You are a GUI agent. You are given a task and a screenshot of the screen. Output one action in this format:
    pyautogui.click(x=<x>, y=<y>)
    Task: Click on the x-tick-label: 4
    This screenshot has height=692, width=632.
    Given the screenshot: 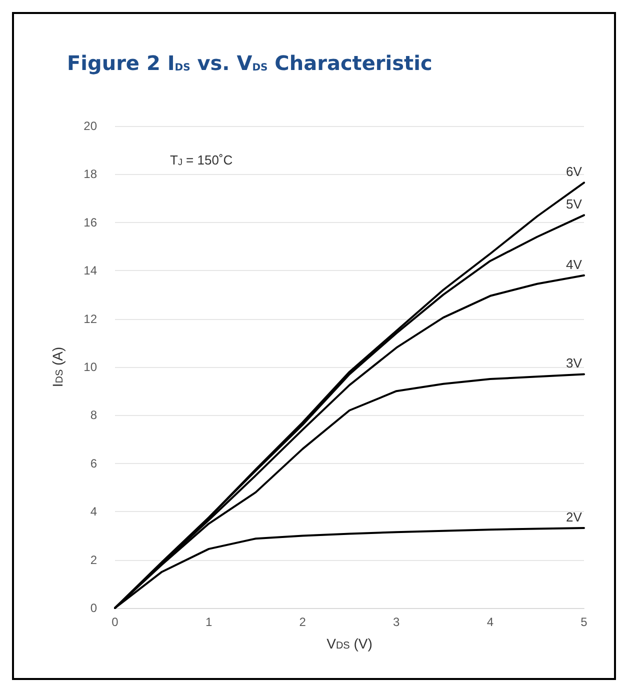 What is the action you would take?
    pyautogui.click(x=490, y=622)
    